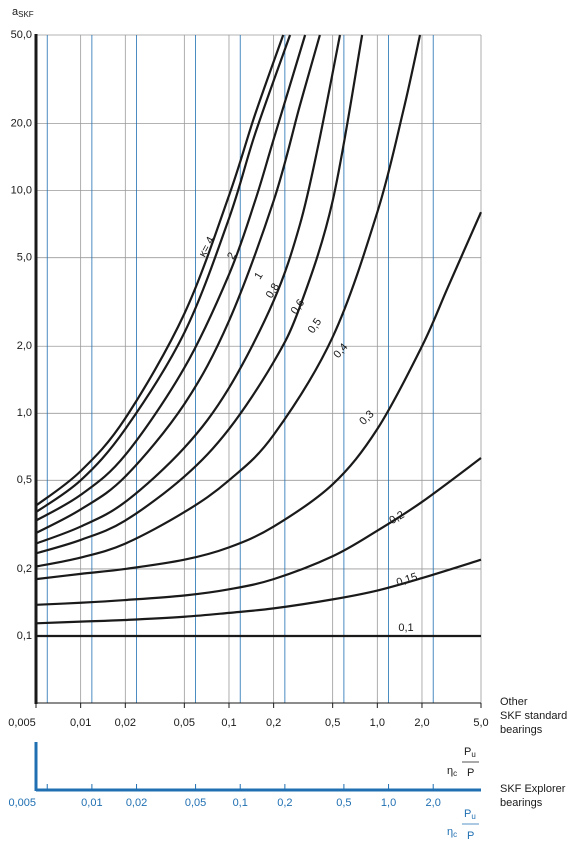 The width and height of the screenshot is (576, 848). I want to click on x-title-num-main: P, so click(467, 752).